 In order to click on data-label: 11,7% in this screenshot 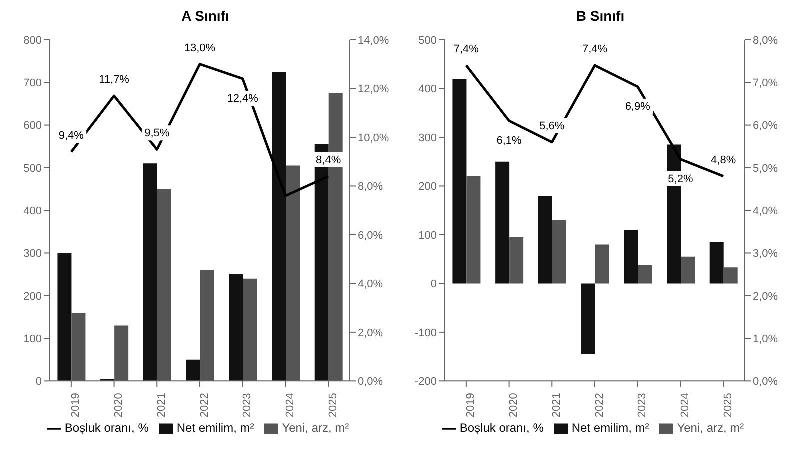, I will do `click(114, 80)`.